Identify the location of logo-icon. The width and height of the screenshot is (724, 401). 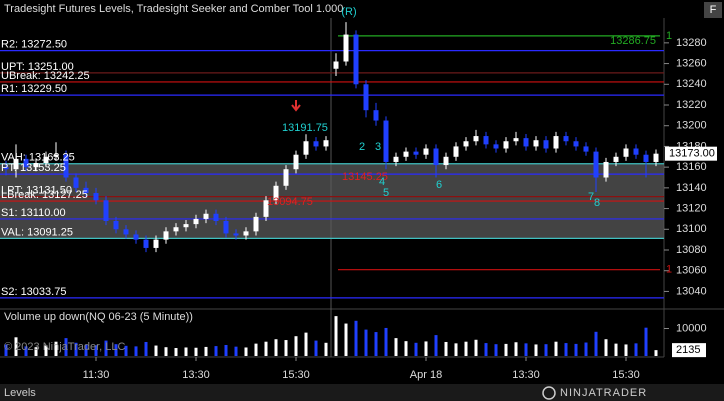
(549, 393).